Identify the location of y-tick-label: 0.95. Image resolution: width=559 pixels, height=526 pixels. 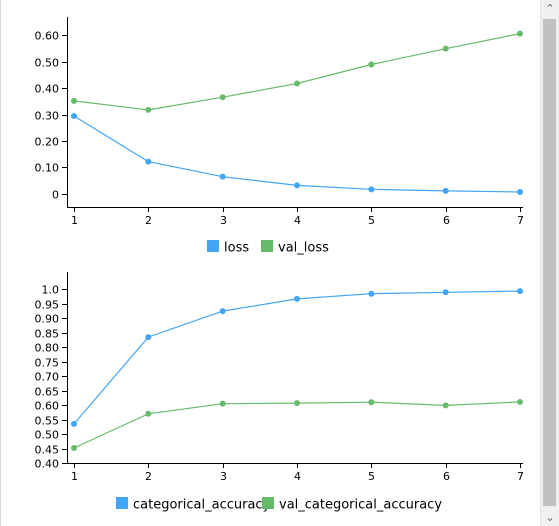
(47, 305).